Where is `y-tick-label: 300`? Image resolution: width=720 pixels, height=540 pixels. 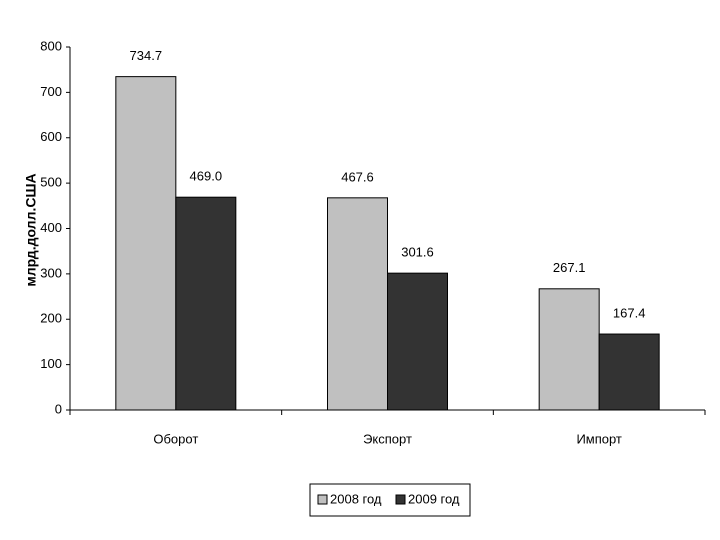
y-tick-label: 300 is located at coordinates (51, 272).